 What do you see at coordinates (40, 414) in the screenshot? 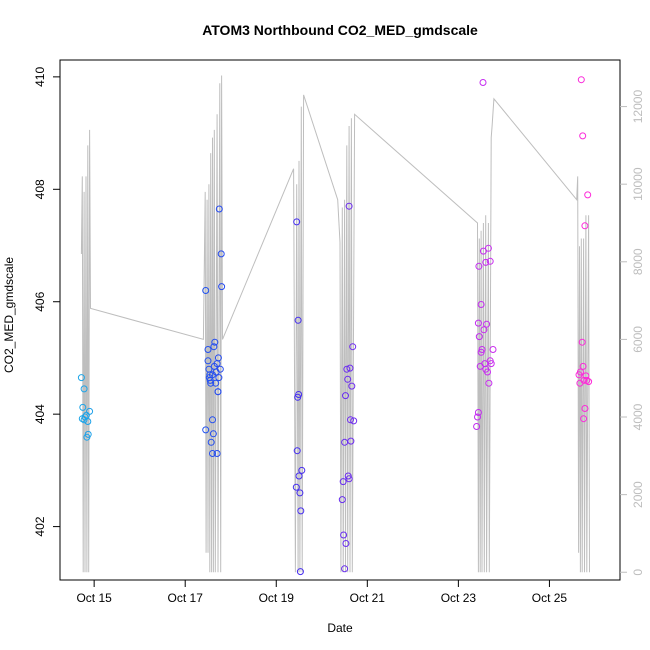
I see `y-tick-label: 404` at bounding box center [40, 414].